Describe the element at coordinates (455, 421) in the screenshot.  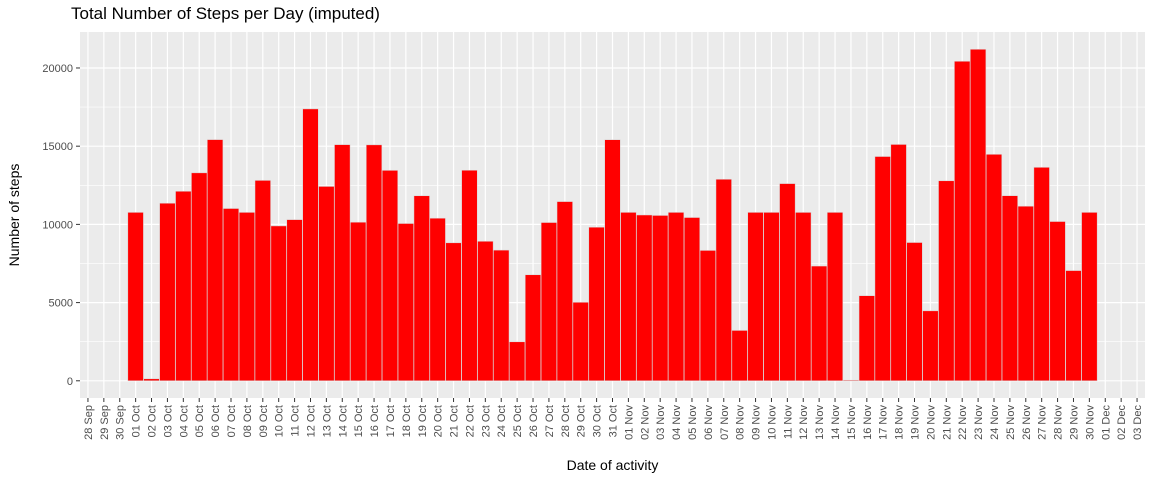
I see `x-tick-label: 21 Oct` at that location.